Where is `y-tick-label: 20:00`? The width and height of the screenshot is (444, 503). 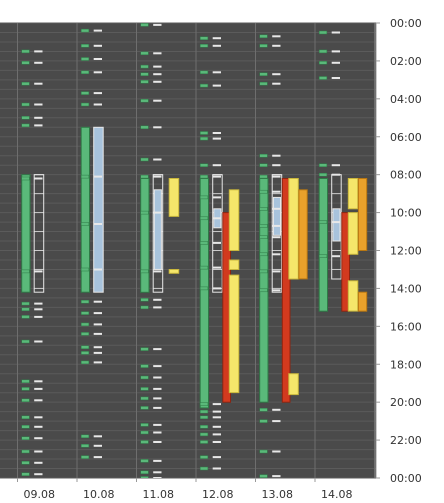 y-tick-label: 20:00 is located at coordinates (406, 402).